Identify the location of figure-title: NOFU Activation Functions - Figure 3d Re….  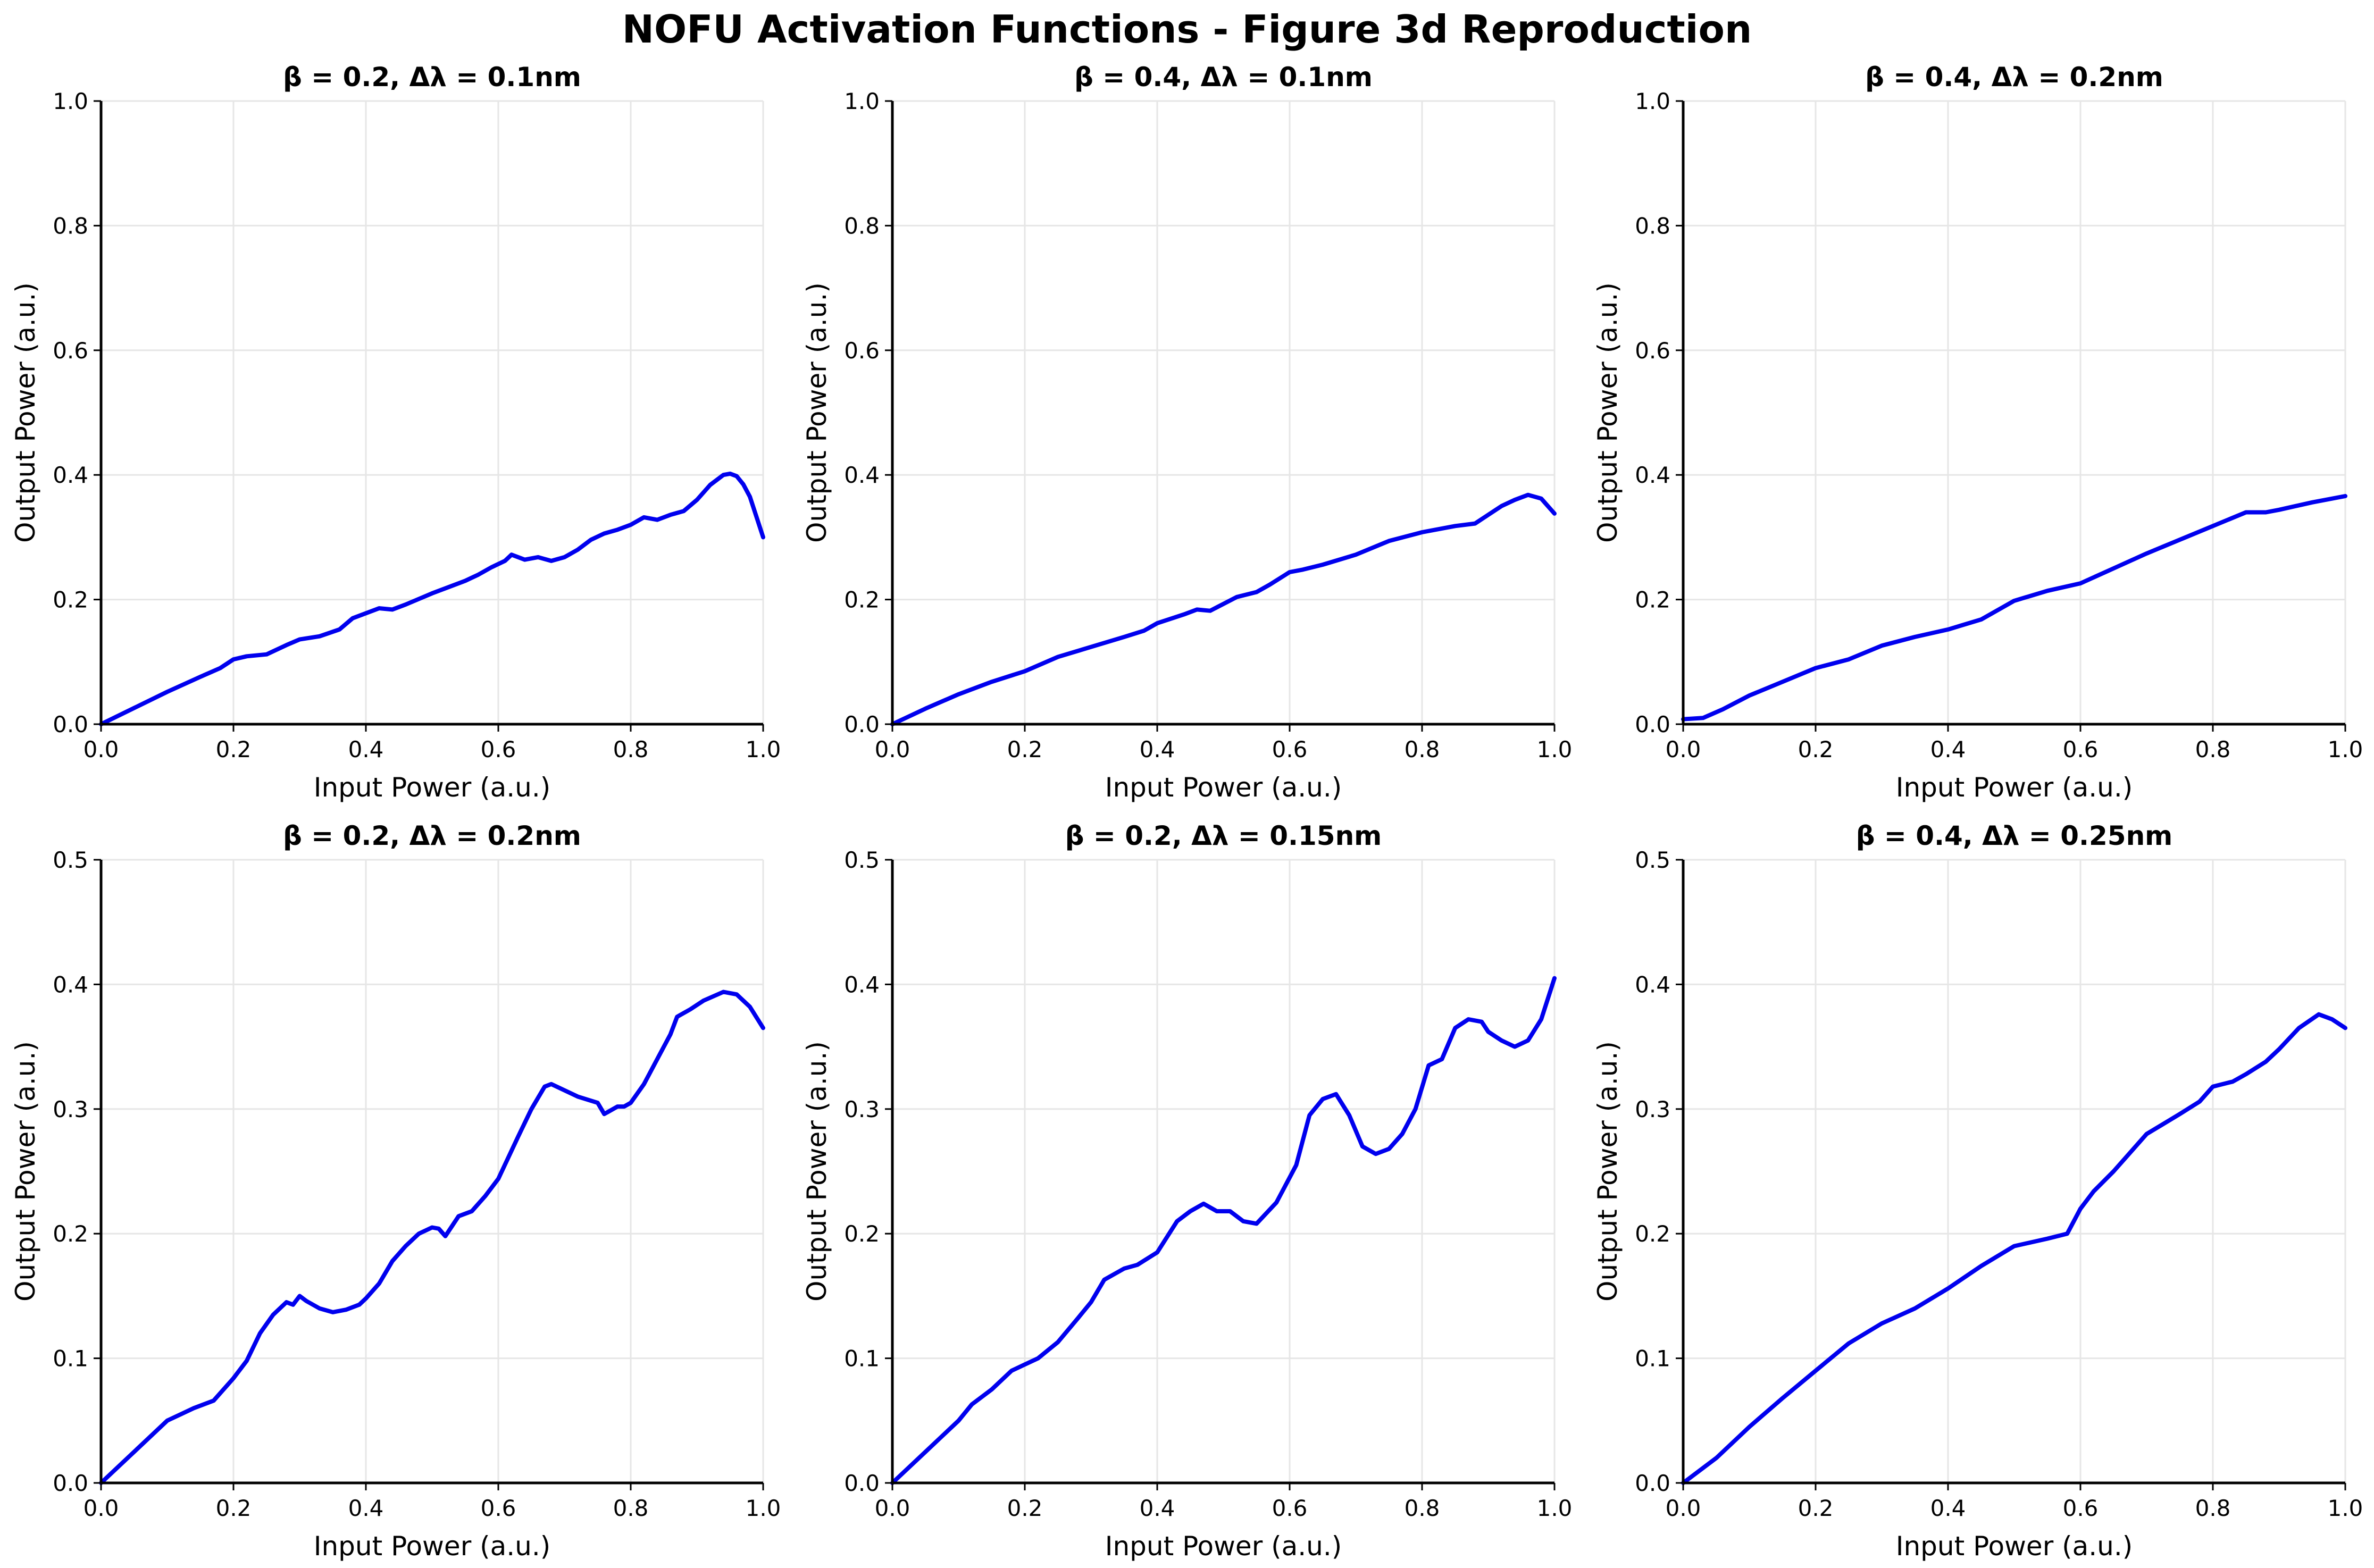
(1187, 30).